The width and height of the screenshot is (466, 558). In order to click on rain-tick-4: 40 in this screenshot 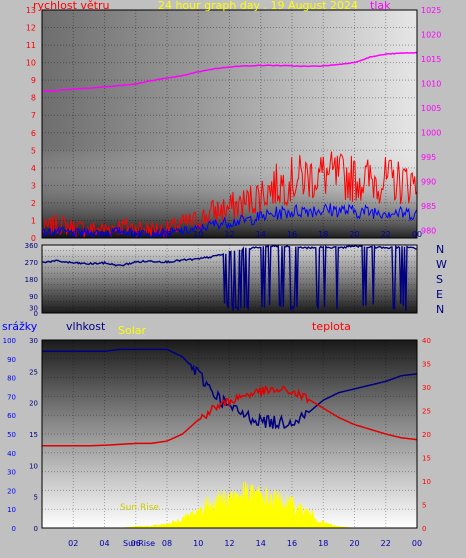, I will do `click(11, 454)`.